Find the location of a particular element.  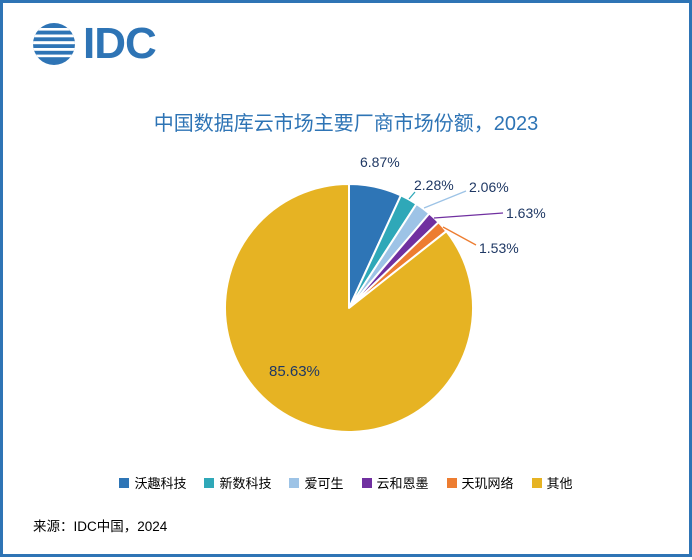

legend-label: 云和恩墨 is located at coordinates (402, 483).